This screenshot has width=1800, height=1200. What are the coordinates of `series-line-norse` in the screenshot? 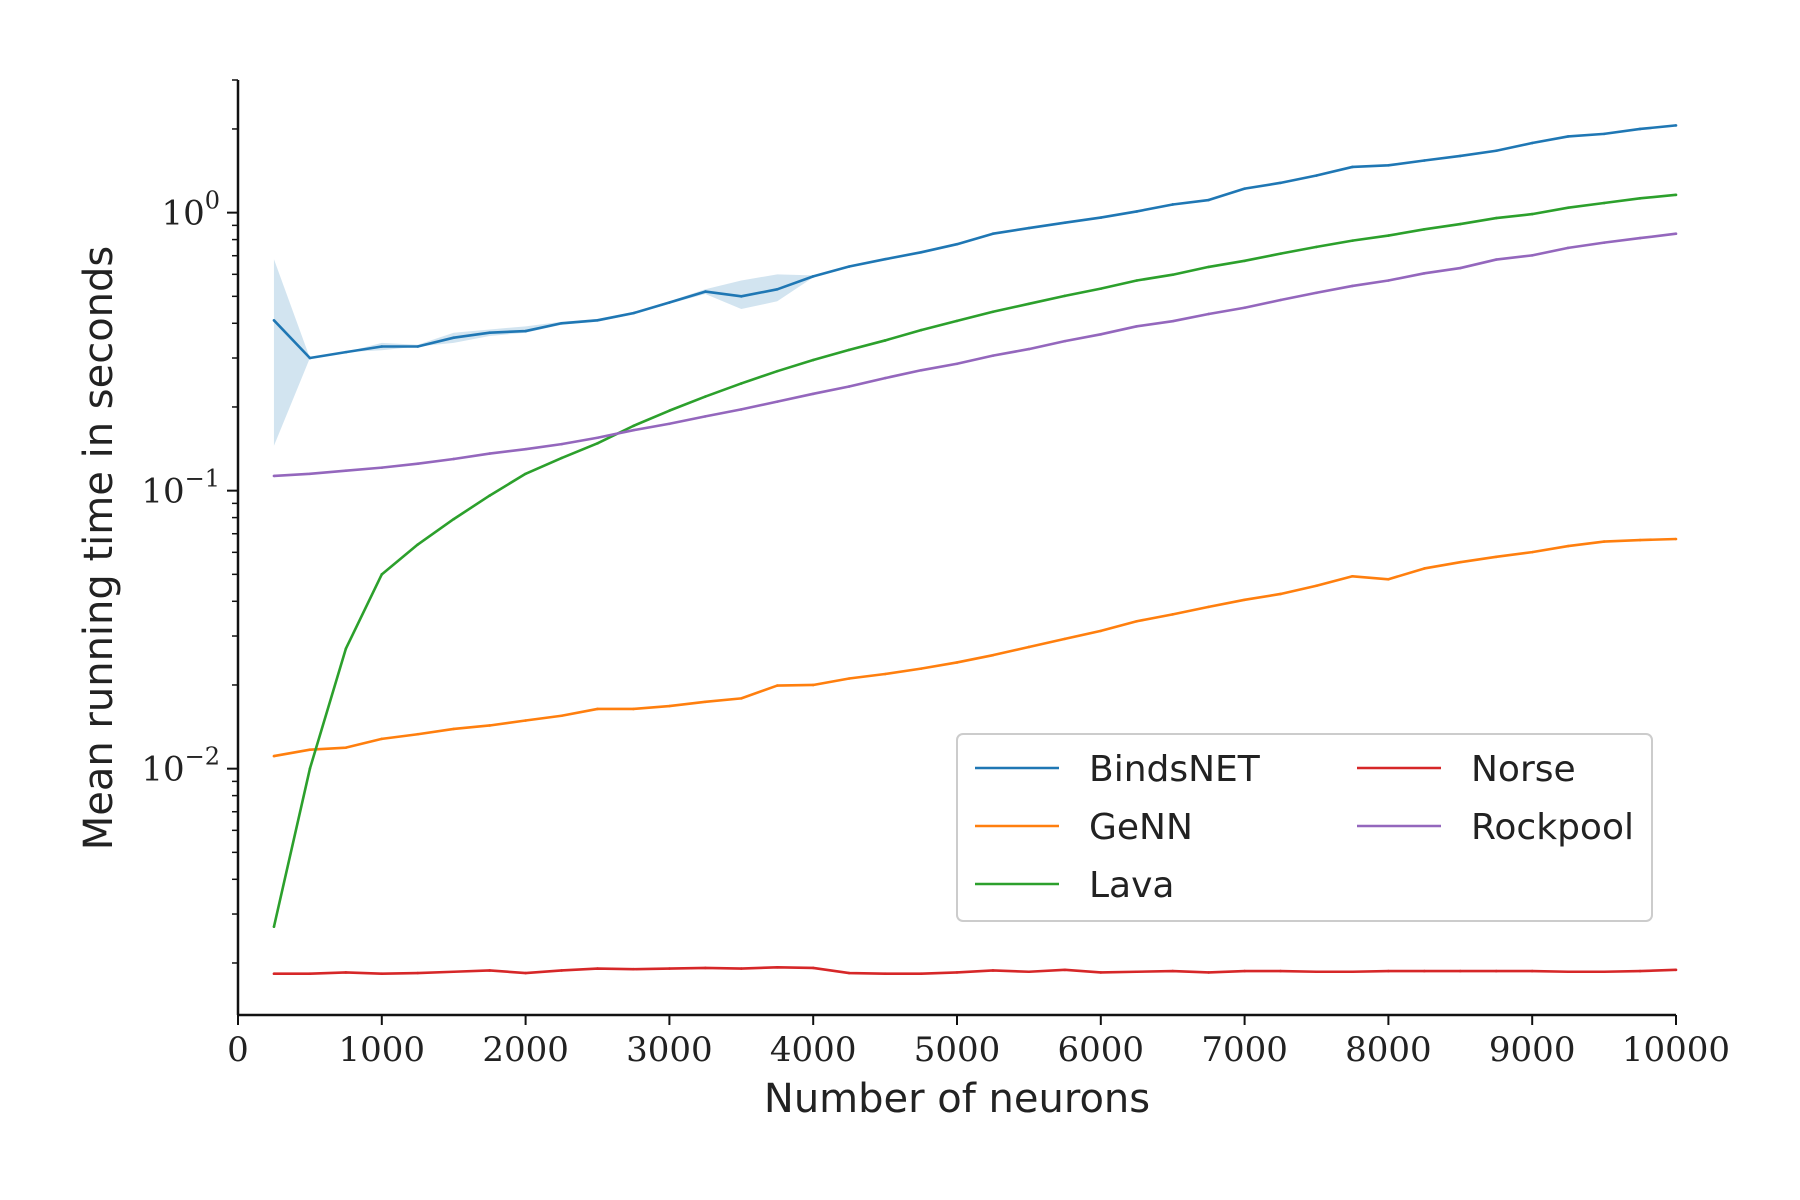 It's located at (975, 970).